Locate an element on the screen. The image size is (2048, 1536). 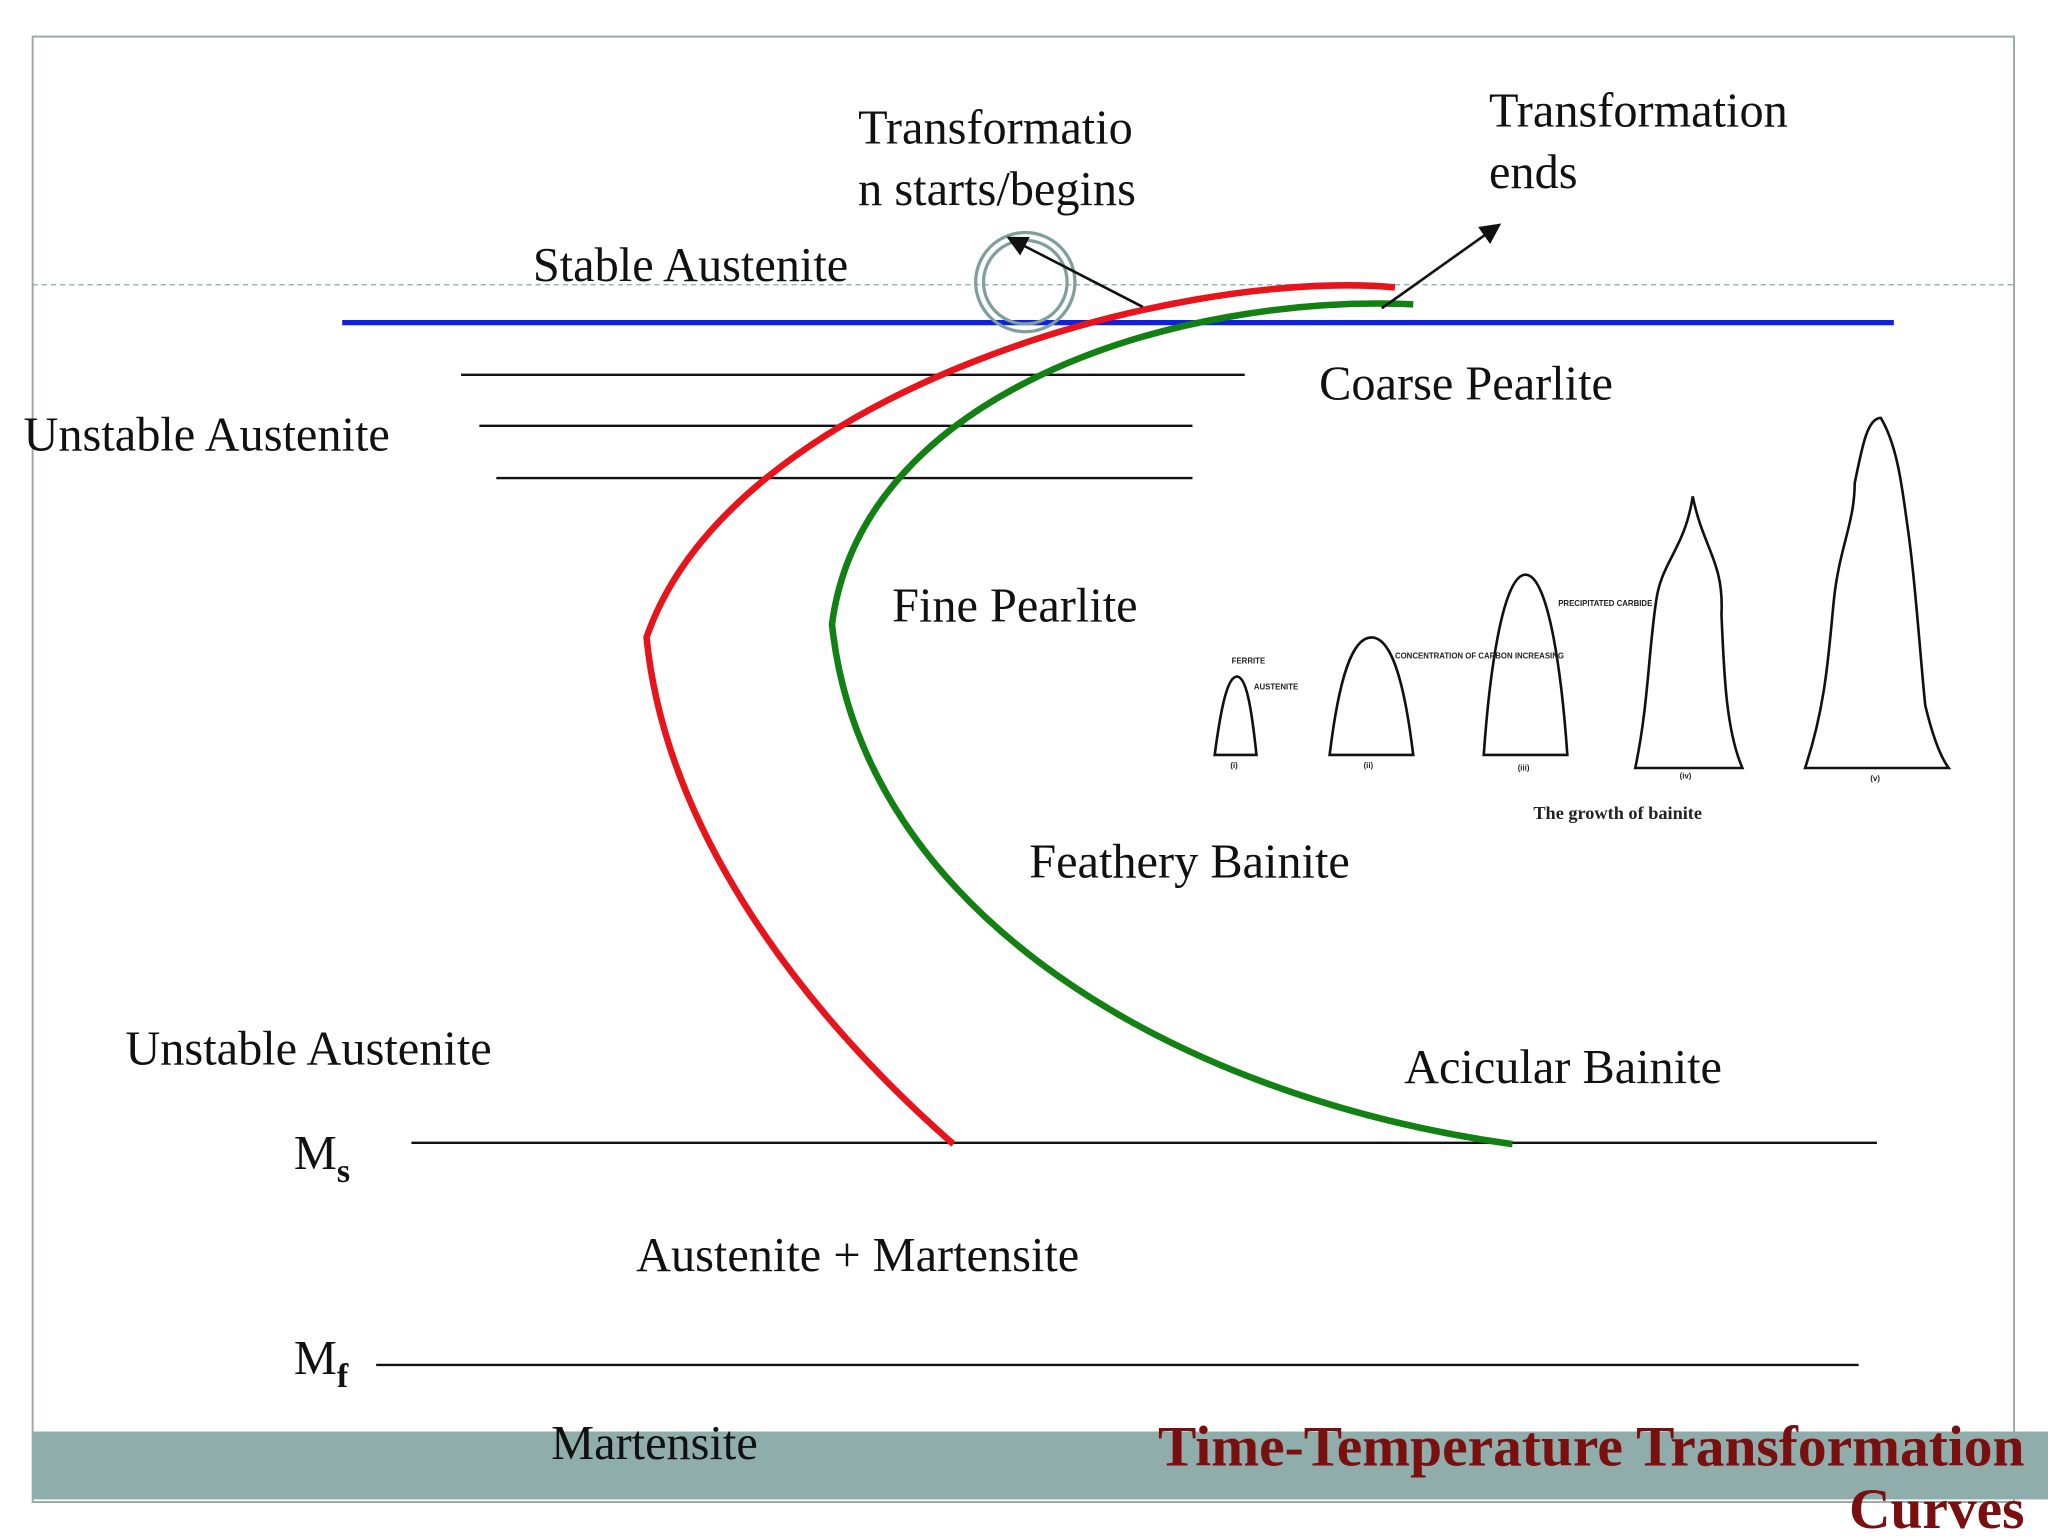
label: Coarse Pearlite is located at coordinates (1466, 384).